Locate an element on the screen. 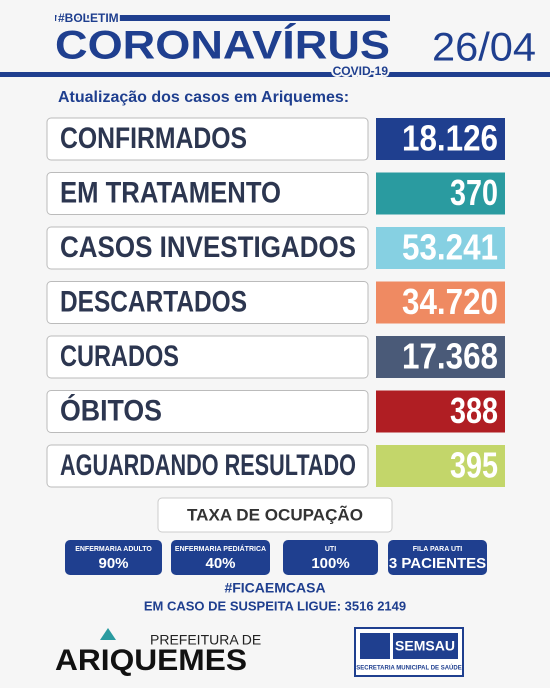 Image resolution: width=550 pixels, height=688 pixels. case-label: AGUARDANDO RESULTADO is located at coordinates (208, 465).